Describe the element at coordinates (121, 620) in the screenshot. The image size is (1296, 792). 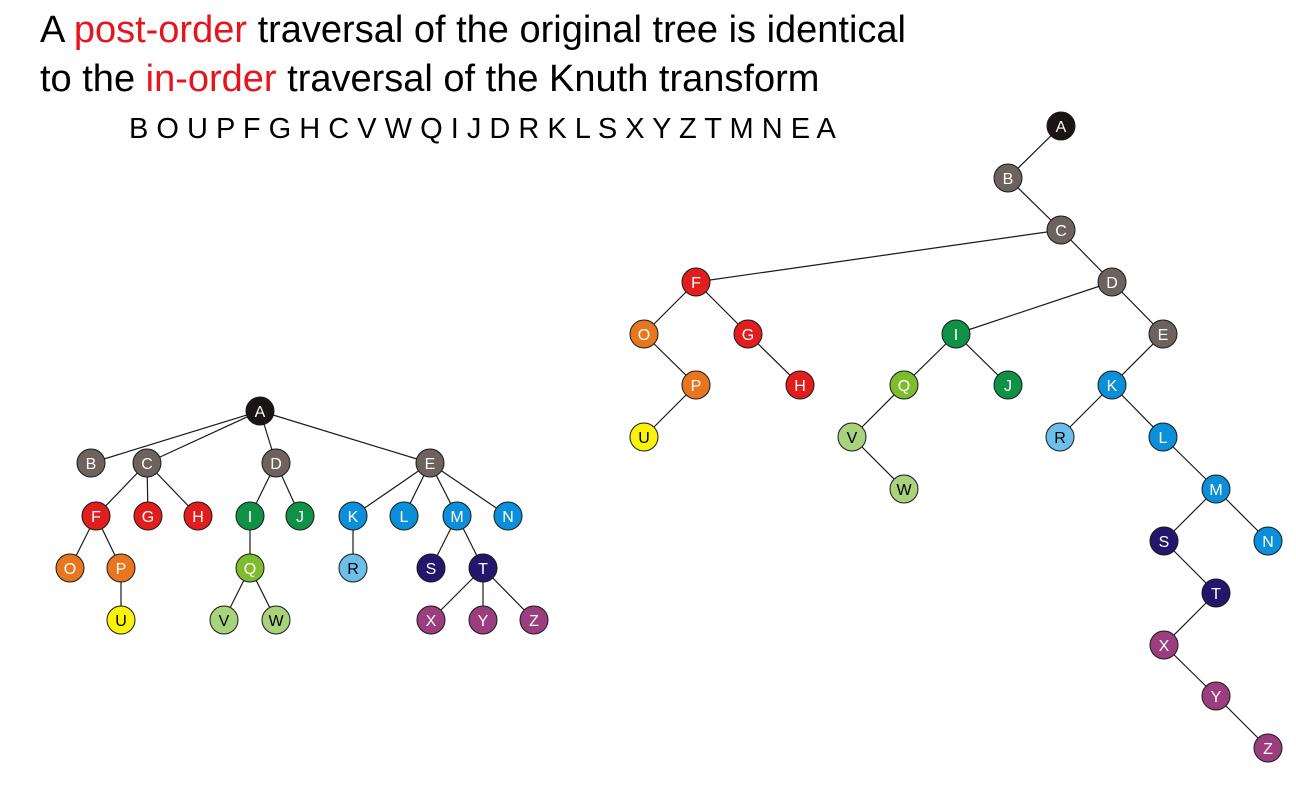
I see `original-node-u: U` at that location.